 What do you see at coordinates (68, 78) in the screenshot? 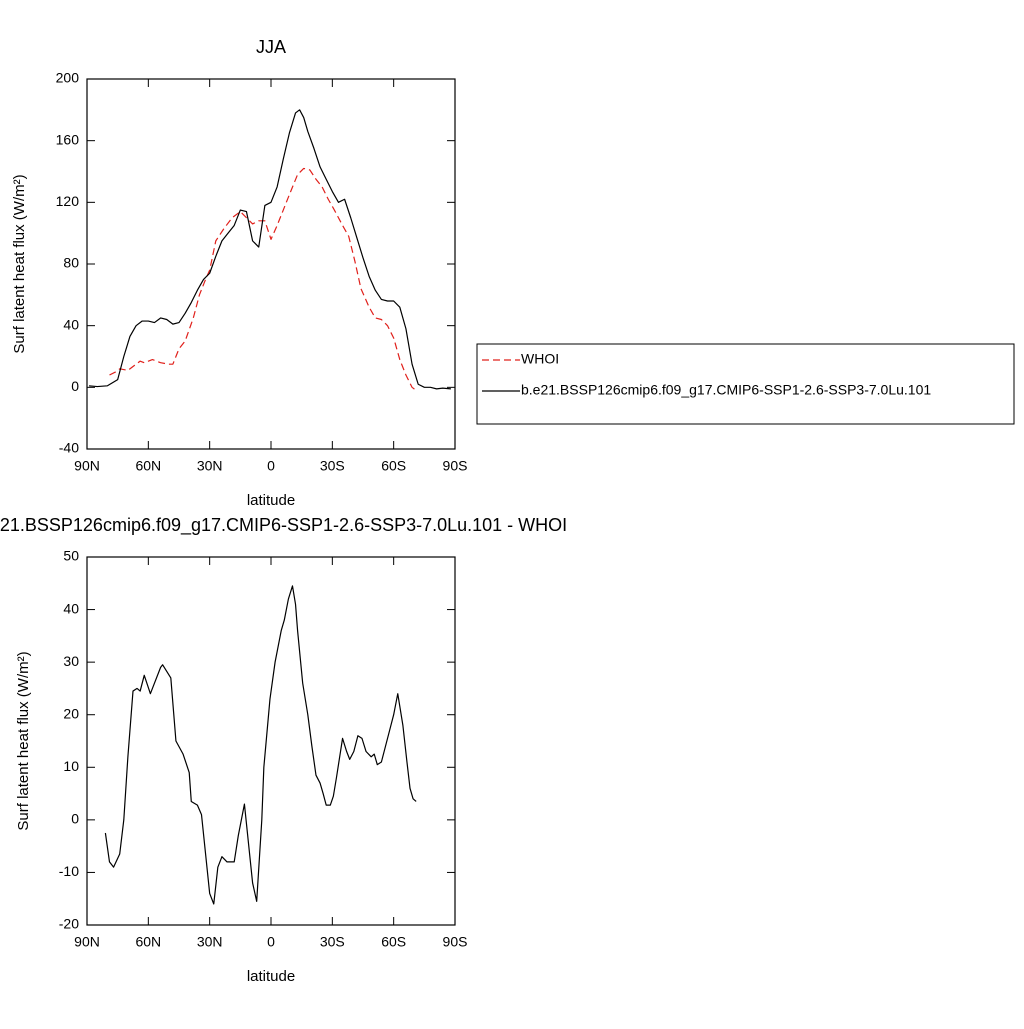
I see `y-tick-label: 200` at bounding box center [68, 78].